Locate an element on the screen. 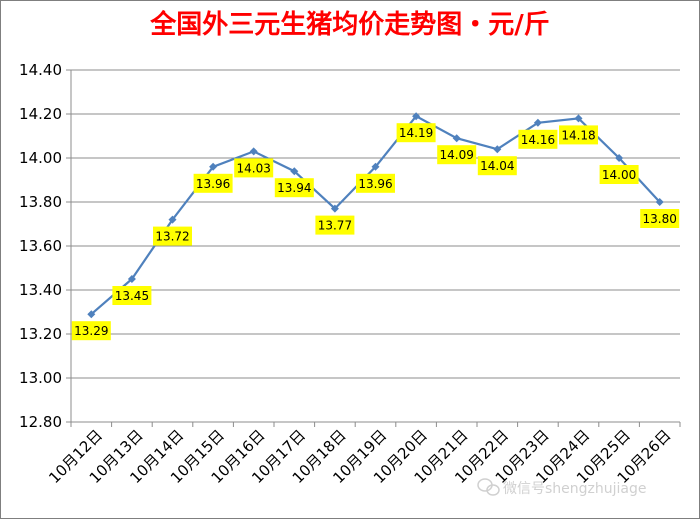 The image size is (700, 519). data-label: 14.16 is located at coordinates (538, 139).